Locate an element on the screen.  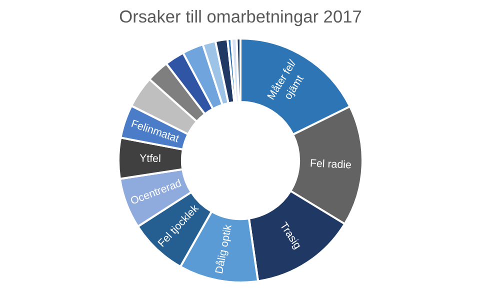
slice-label: Fel radie is located at coordinates (331, 165).